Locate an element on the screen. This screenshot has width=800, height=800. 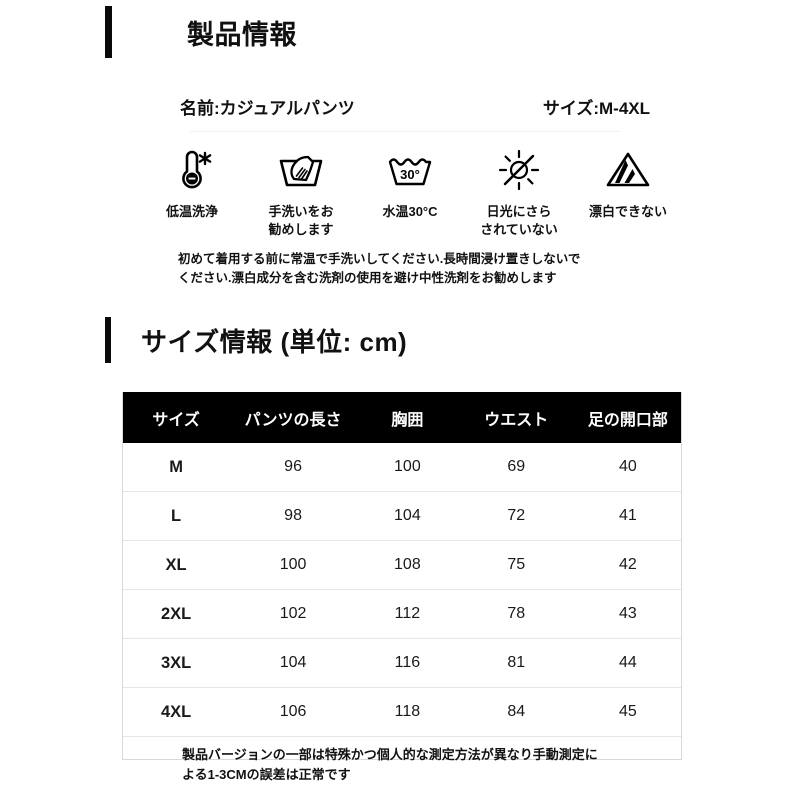
cell-size: L is located at coordinates (176, 516).